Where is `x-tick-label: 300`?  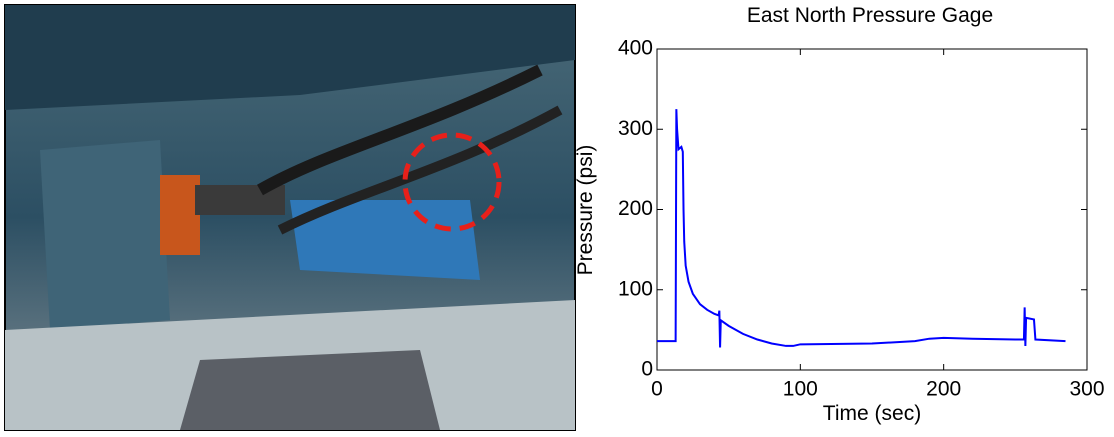 x-tick-label: 300 is located at coordinates (1086, 389).